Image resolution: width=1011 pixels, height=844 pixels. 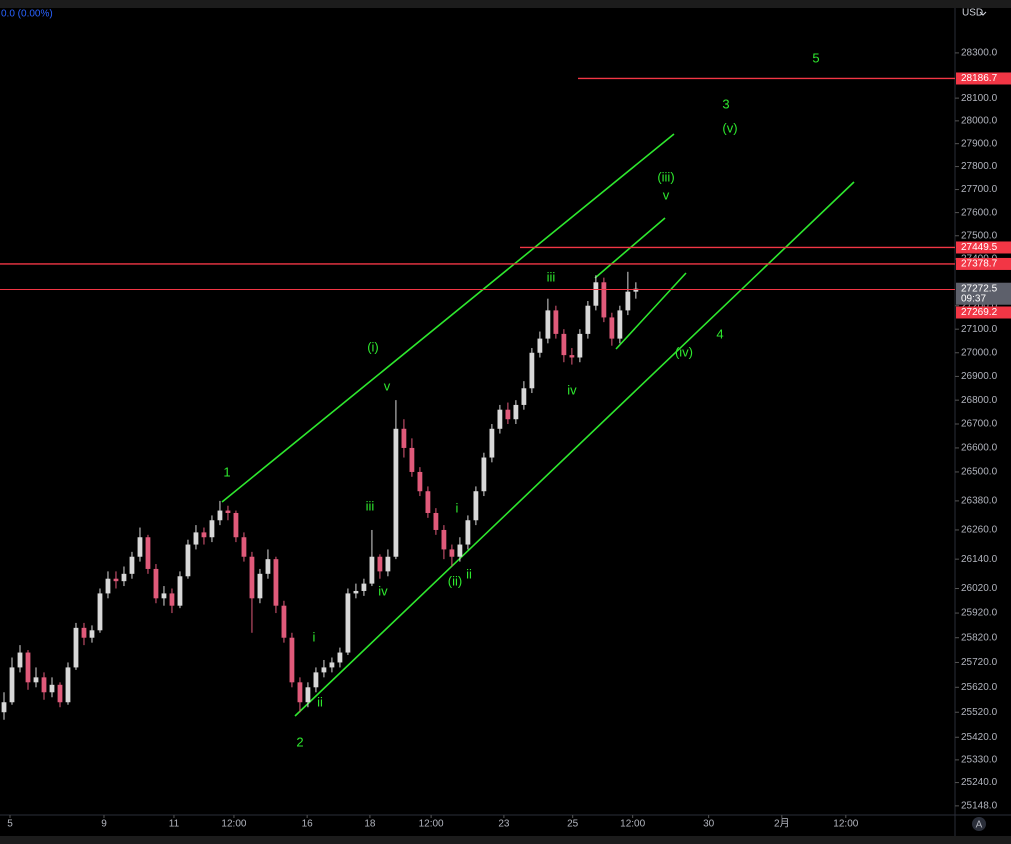 What do you see at coordinates (983, 293) in the screenshot?
I see `last-price-bg` at bounding box center [983, 293].